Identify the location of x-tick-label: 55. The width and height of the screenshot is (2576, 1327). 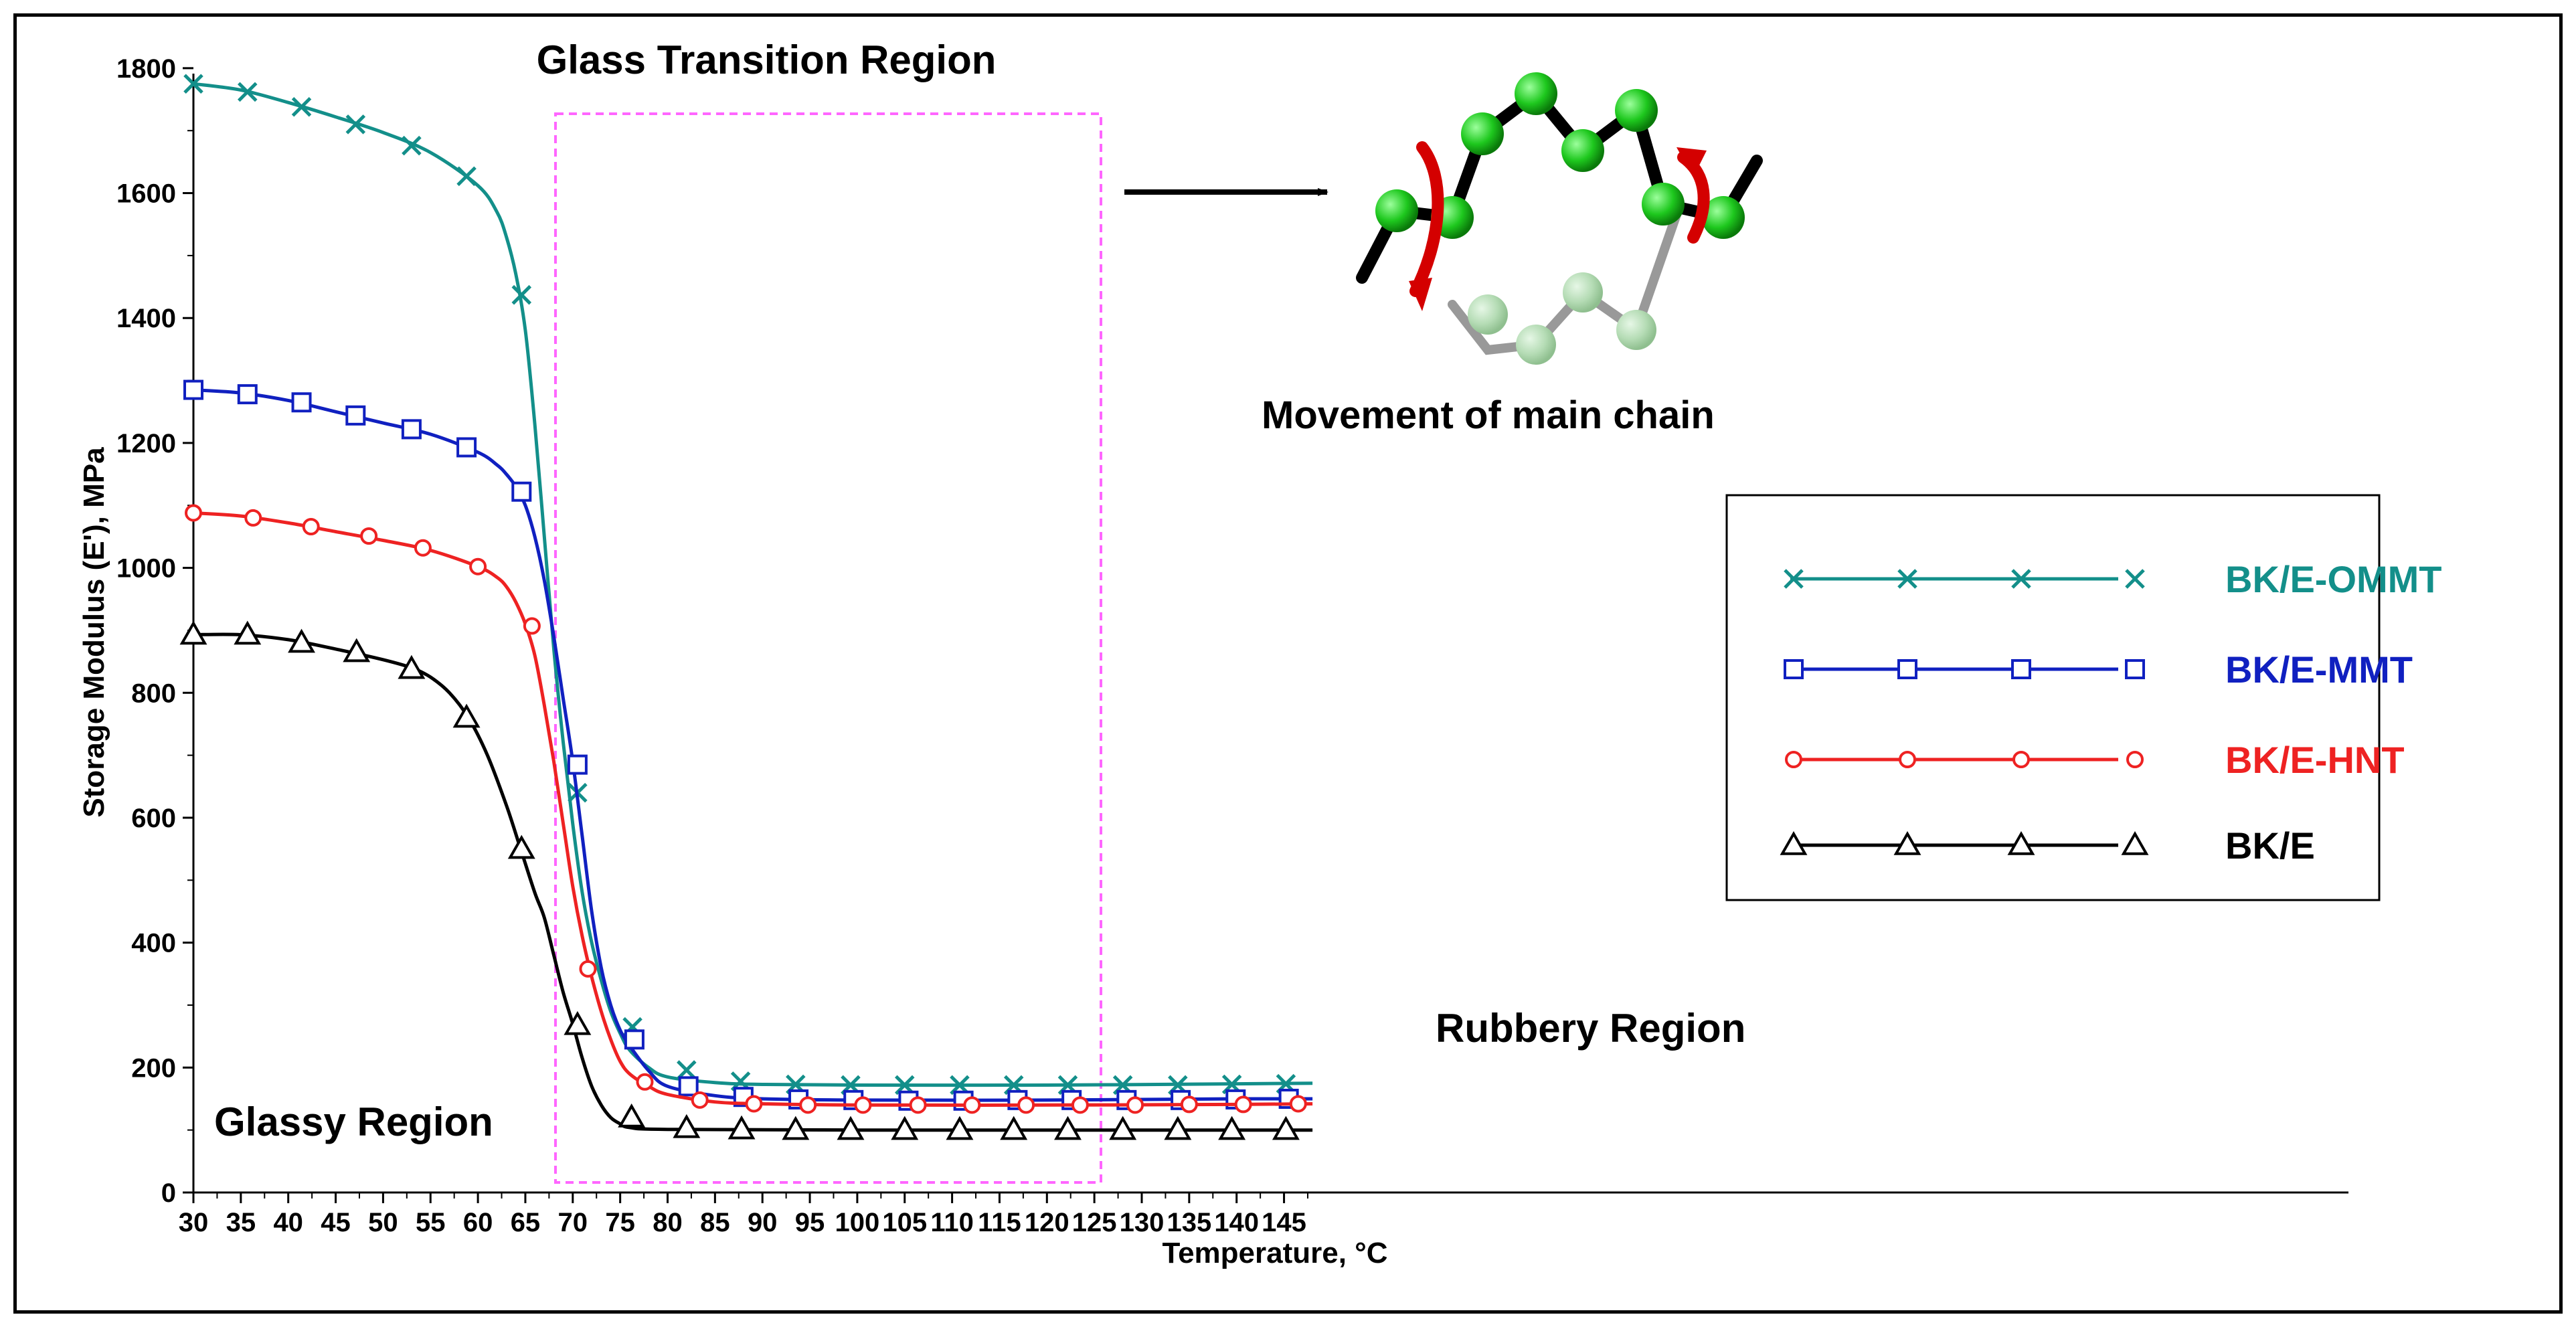
(431, 1222).